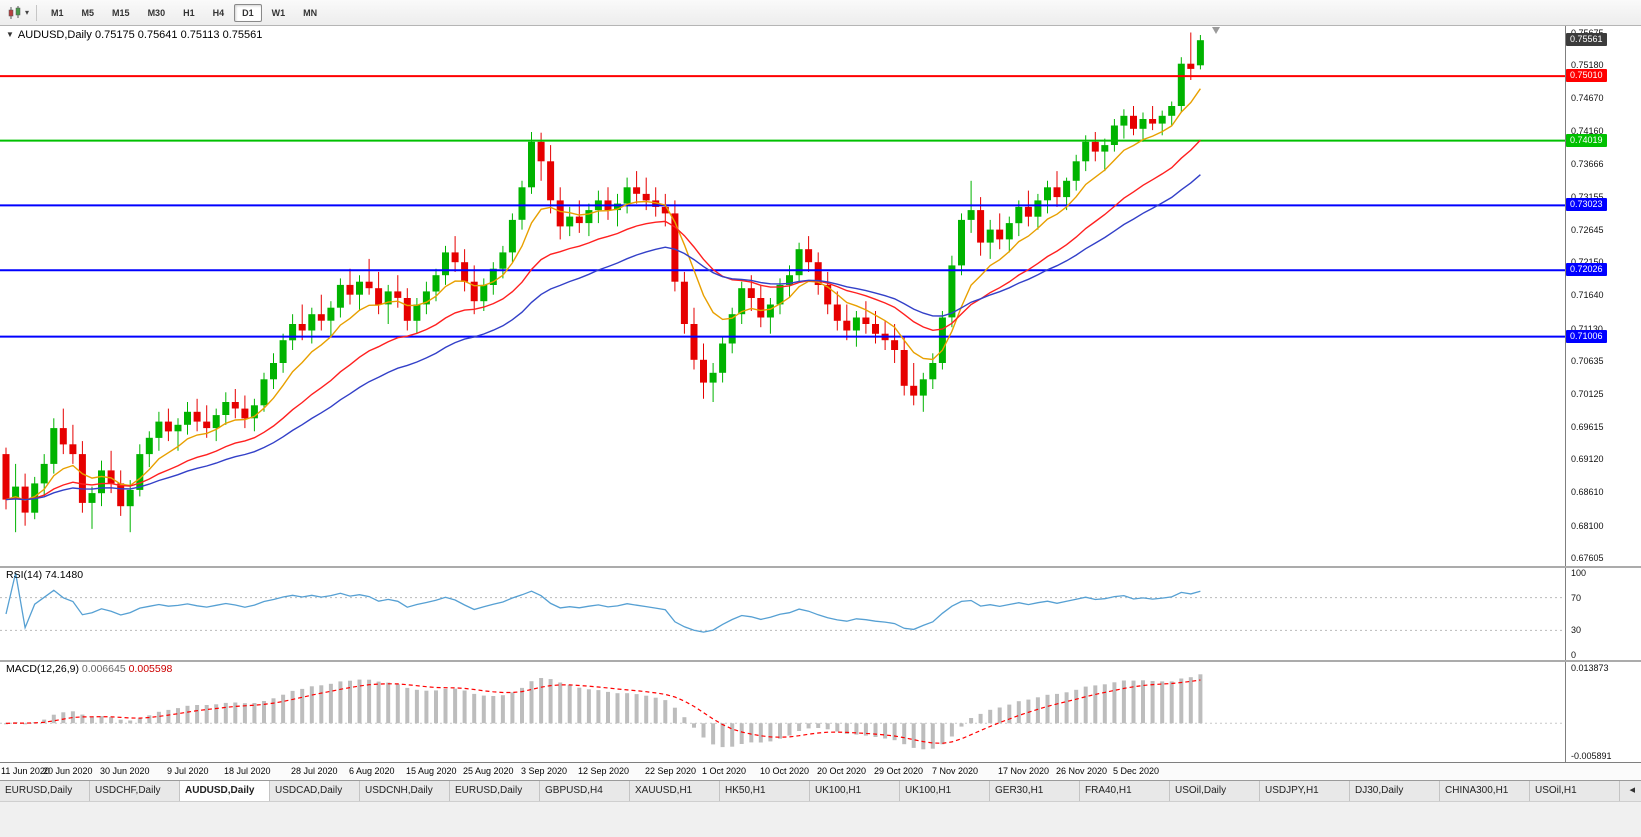 The height and width of the screenshot is (837, 1641). What do you see at coordinates (1587, 526) in the screenshot?
I see `price-tick-label: 0.68100` at bounding box center [1587, 526].